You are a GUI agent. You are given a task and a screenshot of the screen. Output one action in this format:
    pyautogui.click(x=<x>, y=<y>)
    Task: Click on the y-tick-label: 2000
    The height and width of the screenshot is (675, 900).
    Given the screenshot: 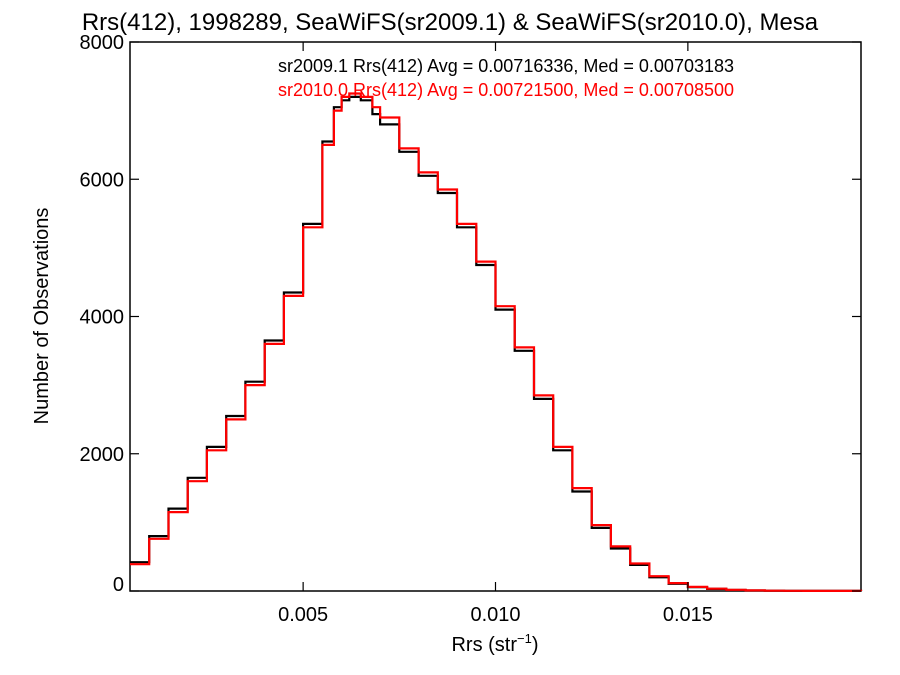 What is the action you would take?
    pyautogui.click(x=102, y=455)
    